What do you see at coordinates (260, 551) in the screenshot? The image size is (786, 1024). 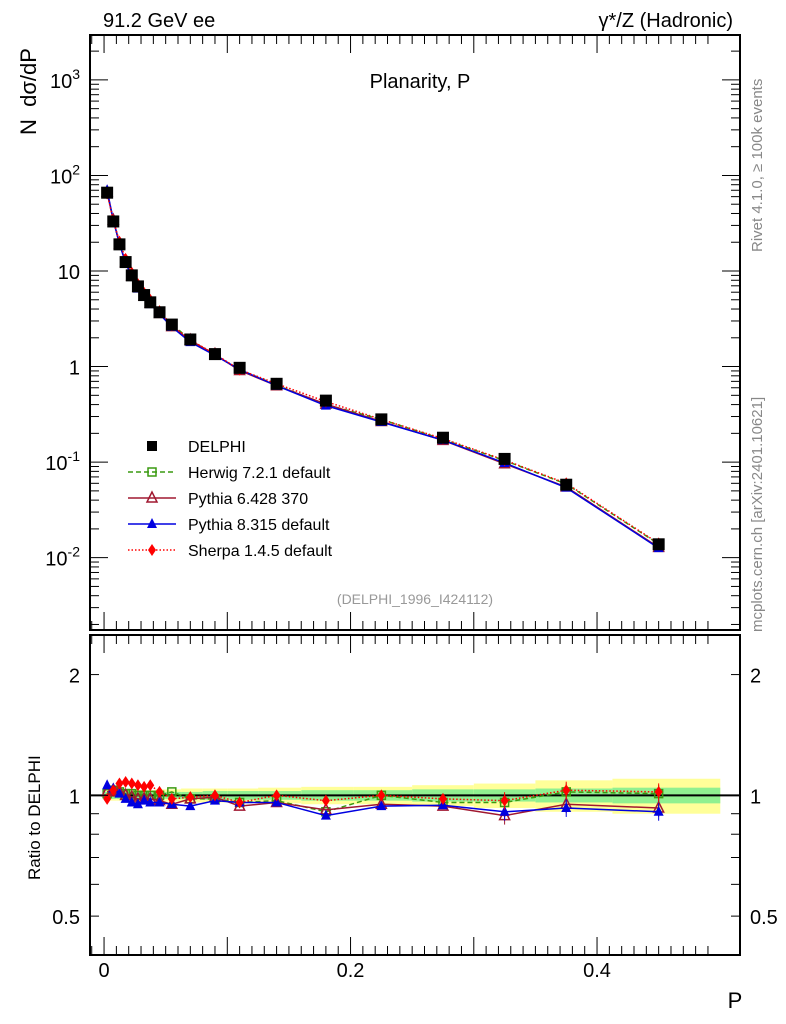 I see `legend-label: Sherpa 1.4.5 default` at bounding box center [260, 551].